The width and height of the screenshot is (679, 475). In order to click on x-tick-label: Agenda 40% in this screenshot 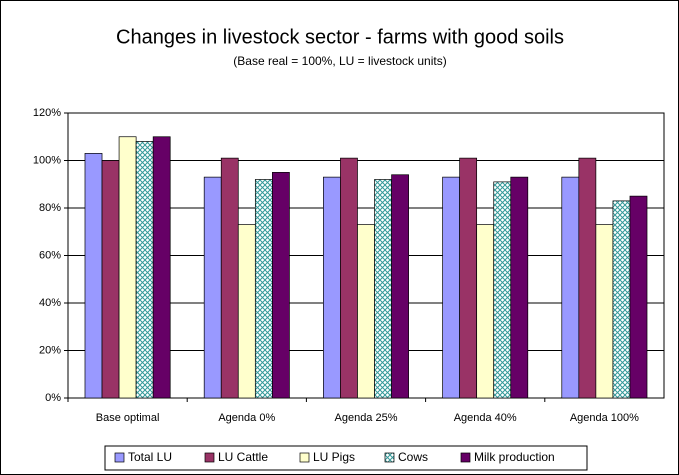, I will do `click(485, 418)`.